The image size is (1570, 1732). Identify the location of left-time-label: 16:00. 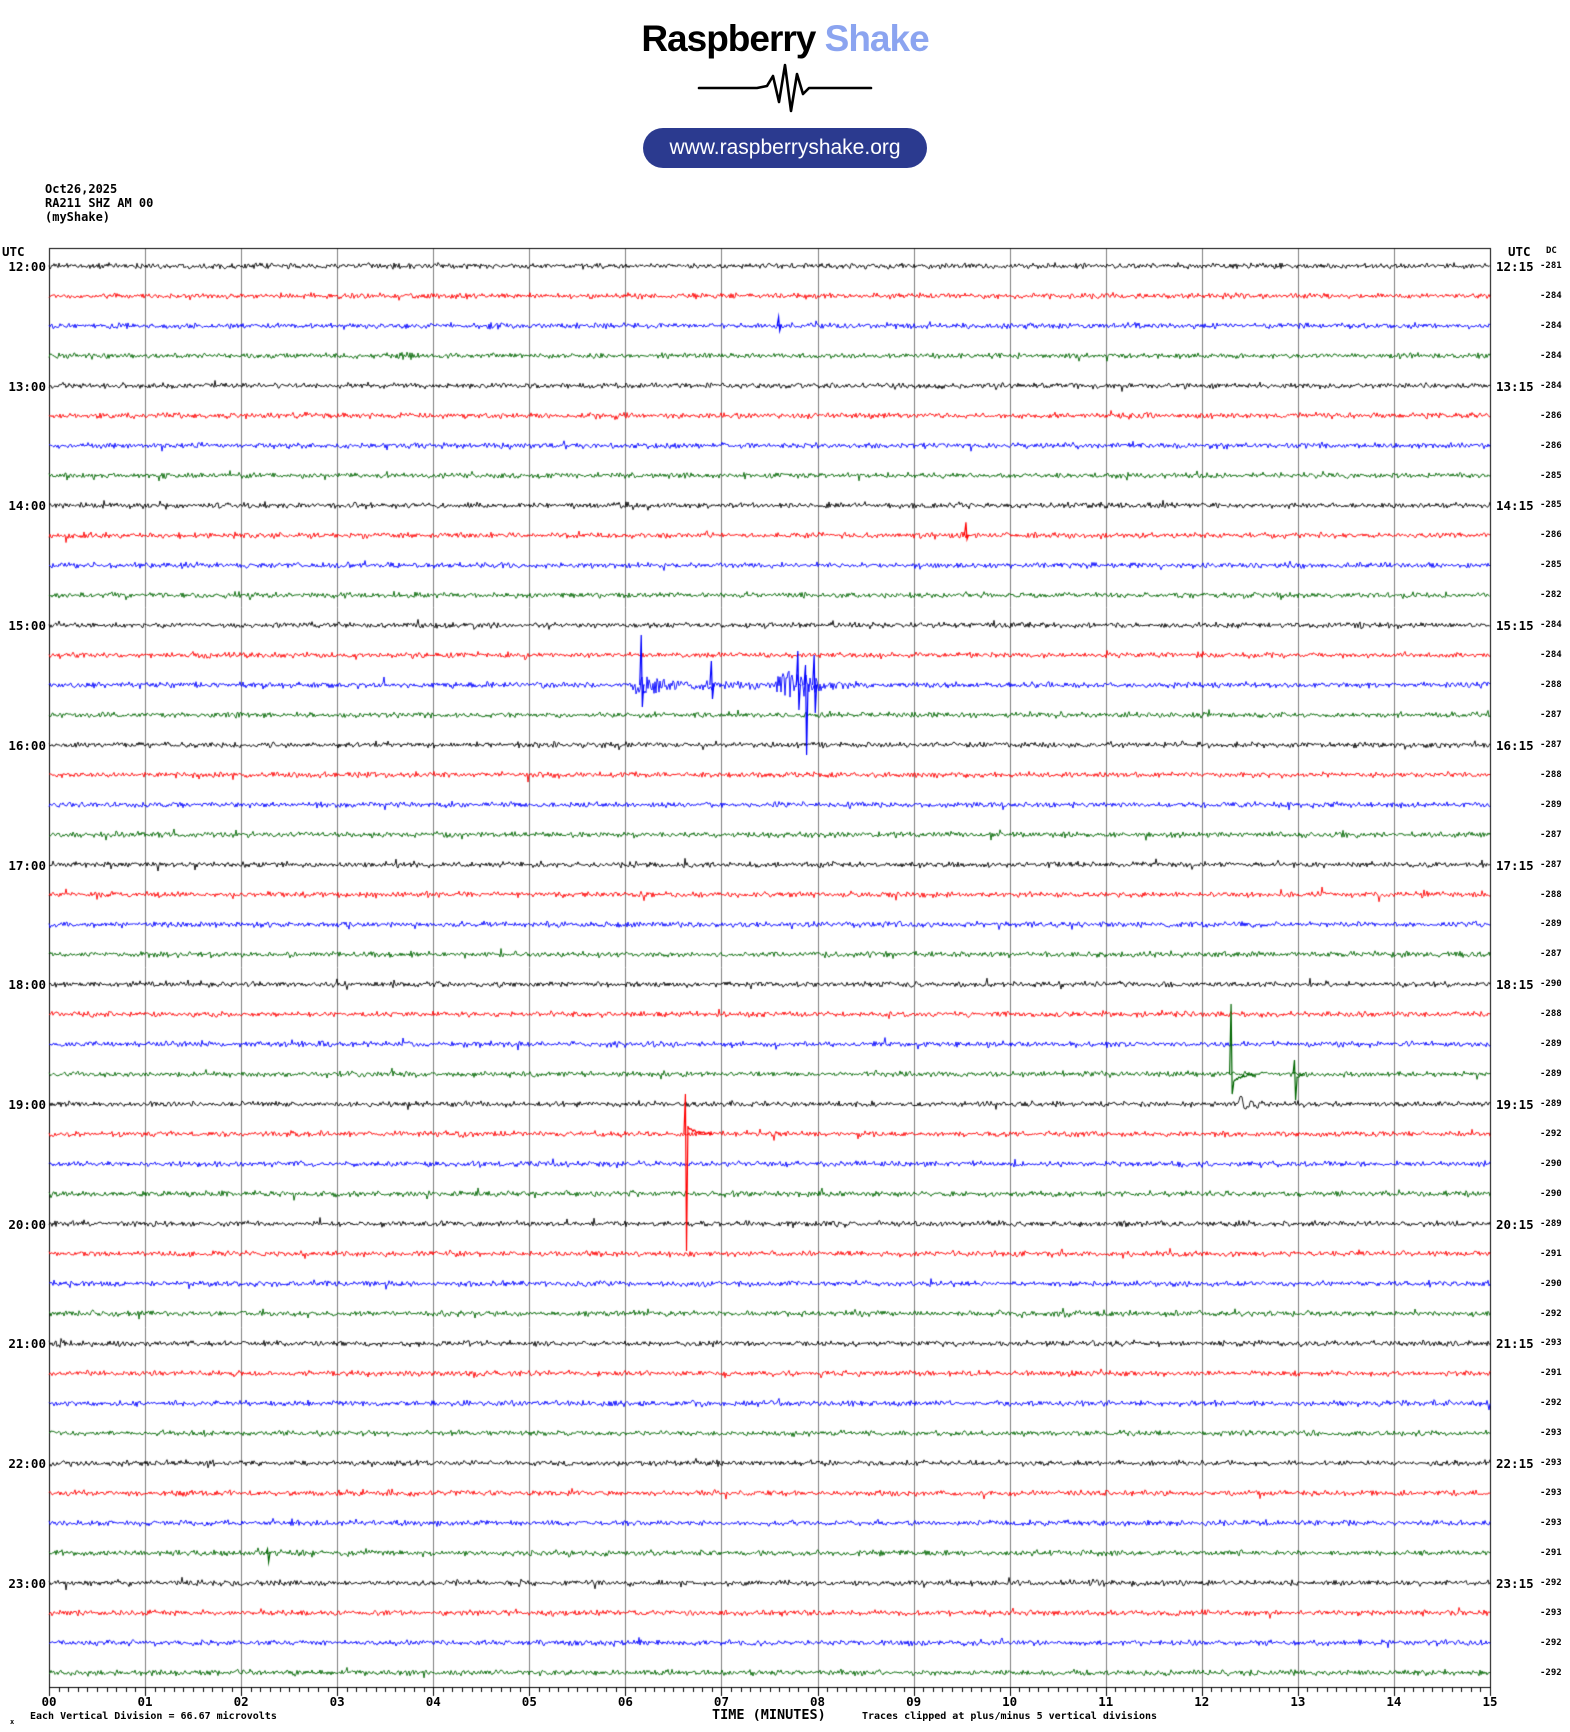
(27, 745).